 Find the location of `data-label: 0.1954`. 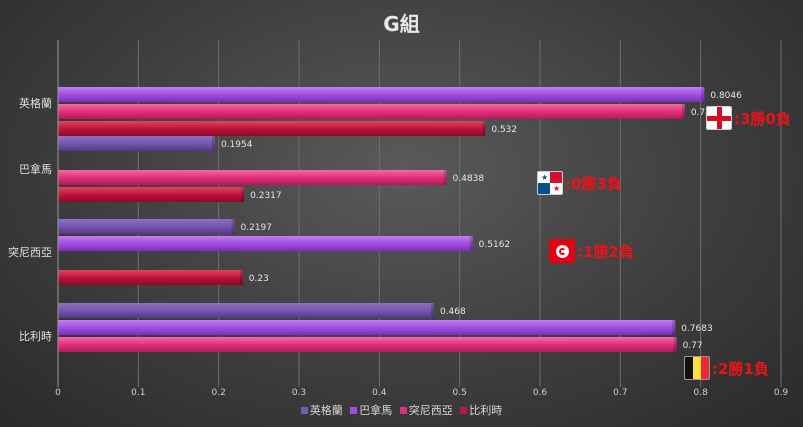

data-label: 0.1954 is located at coordinates (237, 145).